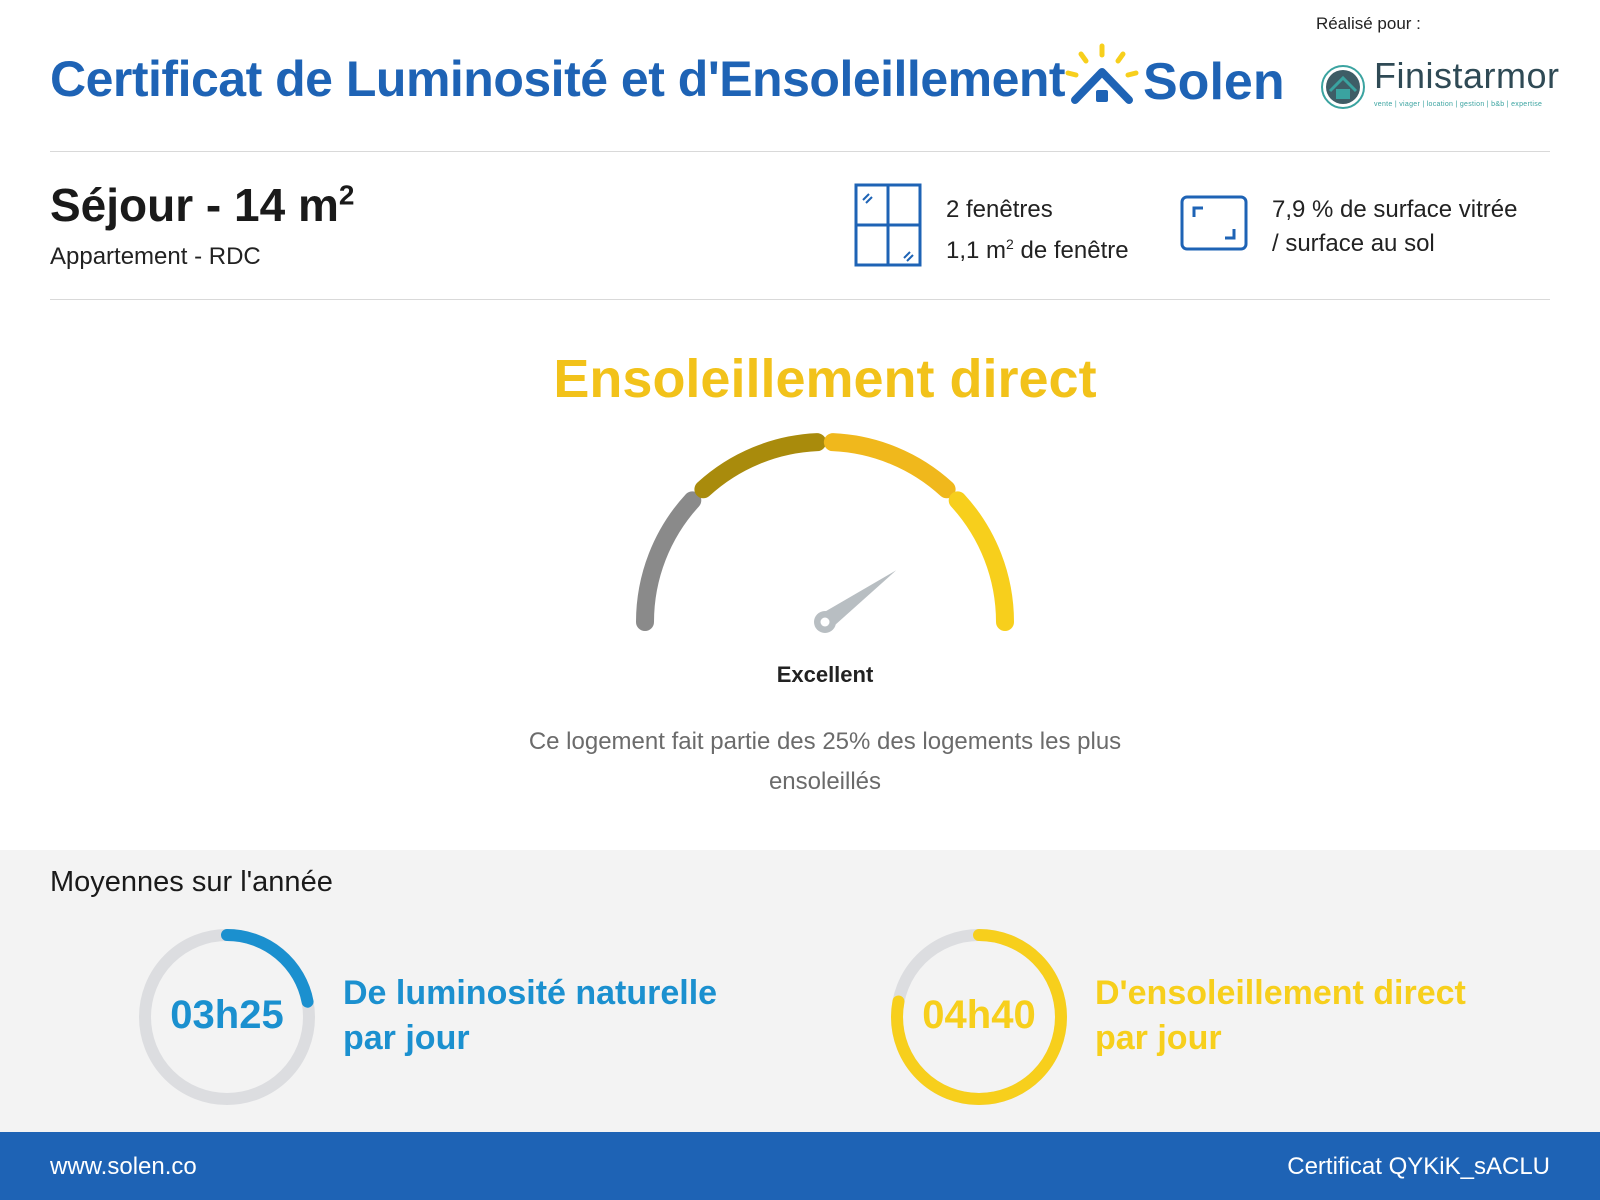 This screenshot has width=1600, height=1200. I want to click on finistarmor-logo-icon, so click(1343, 87).